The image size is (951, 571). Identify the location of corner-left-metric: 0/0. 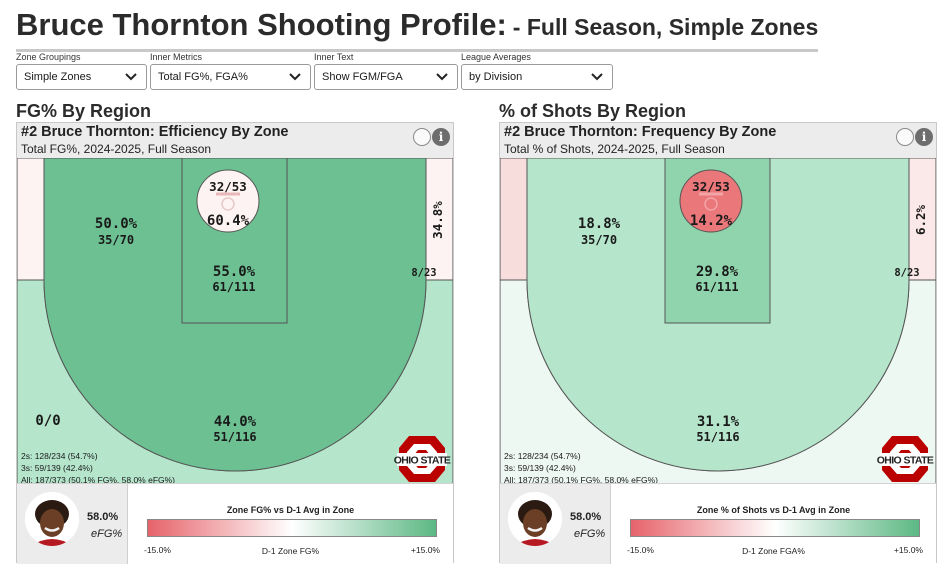
(47, 421).